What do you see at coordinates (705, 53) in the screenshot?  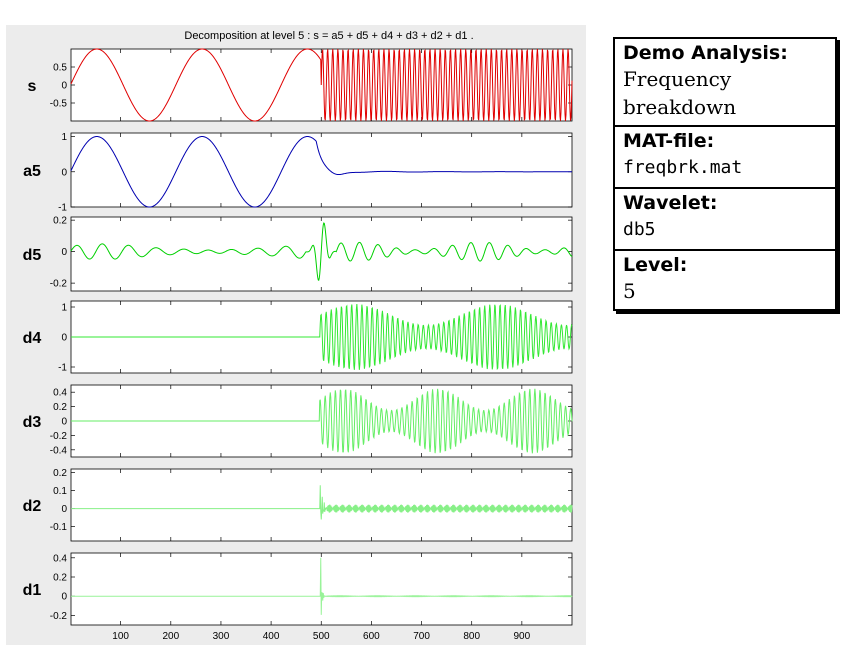 I see `analysis-label: Demo Analysis:` at bounding box center [705, 53].